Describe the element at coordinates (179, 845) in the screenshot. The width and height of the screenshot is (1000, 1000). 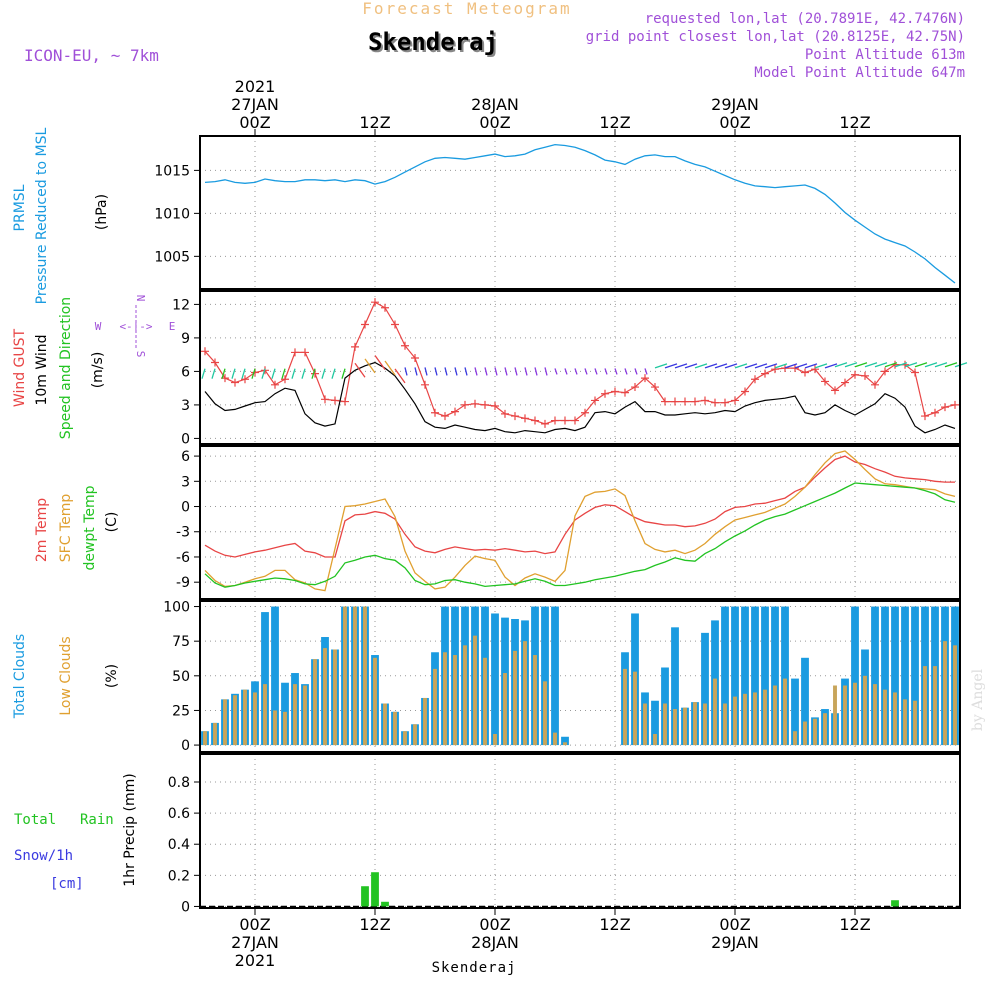
I see `y-tick-label: 0.4` at that location.